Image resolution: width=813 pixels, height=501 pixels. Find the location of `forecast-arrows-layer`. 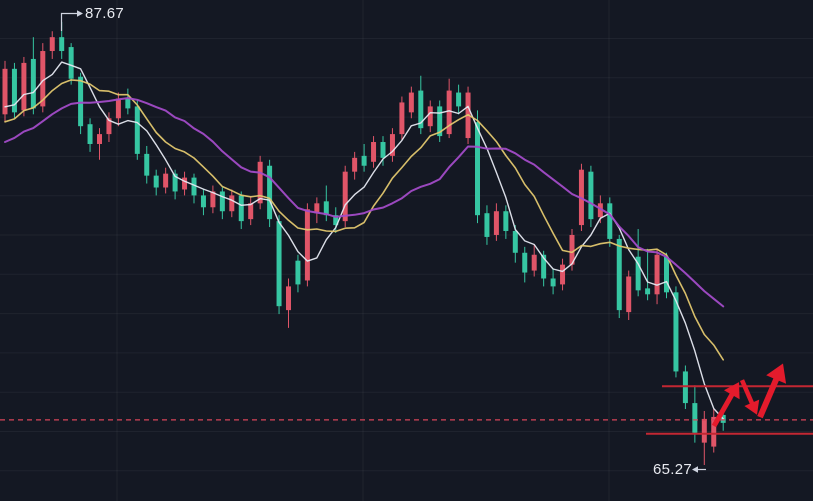

forecast-arrows-layer is located at coordinates (749, 395).